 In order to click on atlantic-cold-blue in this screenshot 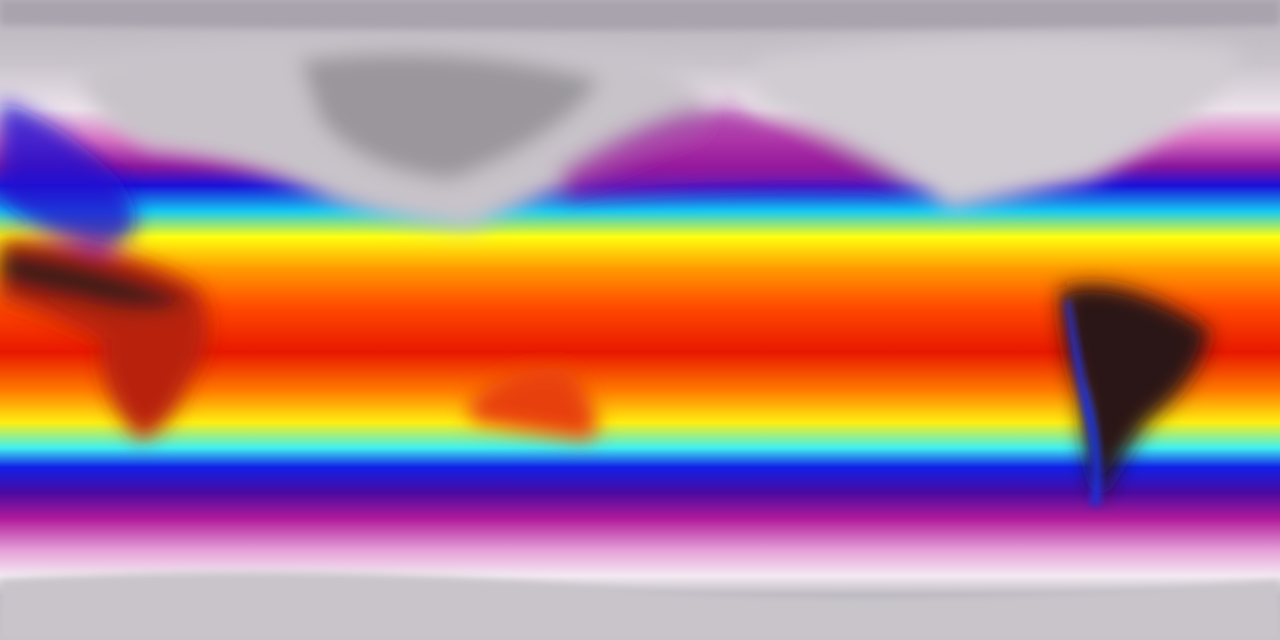, I will do `click(68, 175)`.